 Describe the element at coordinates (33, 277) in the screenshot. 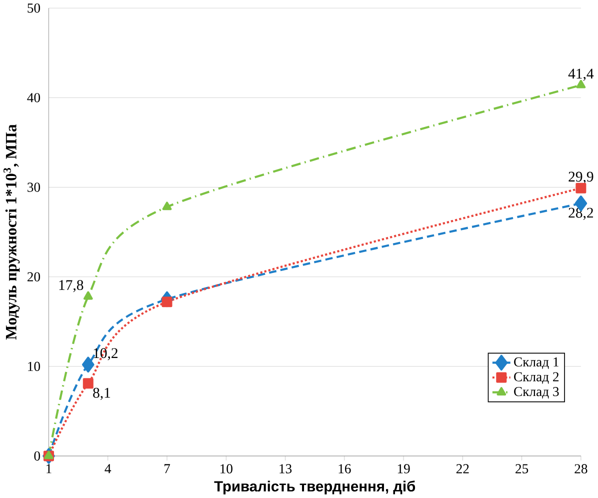

I see `y-tick-label: 20` at that location.